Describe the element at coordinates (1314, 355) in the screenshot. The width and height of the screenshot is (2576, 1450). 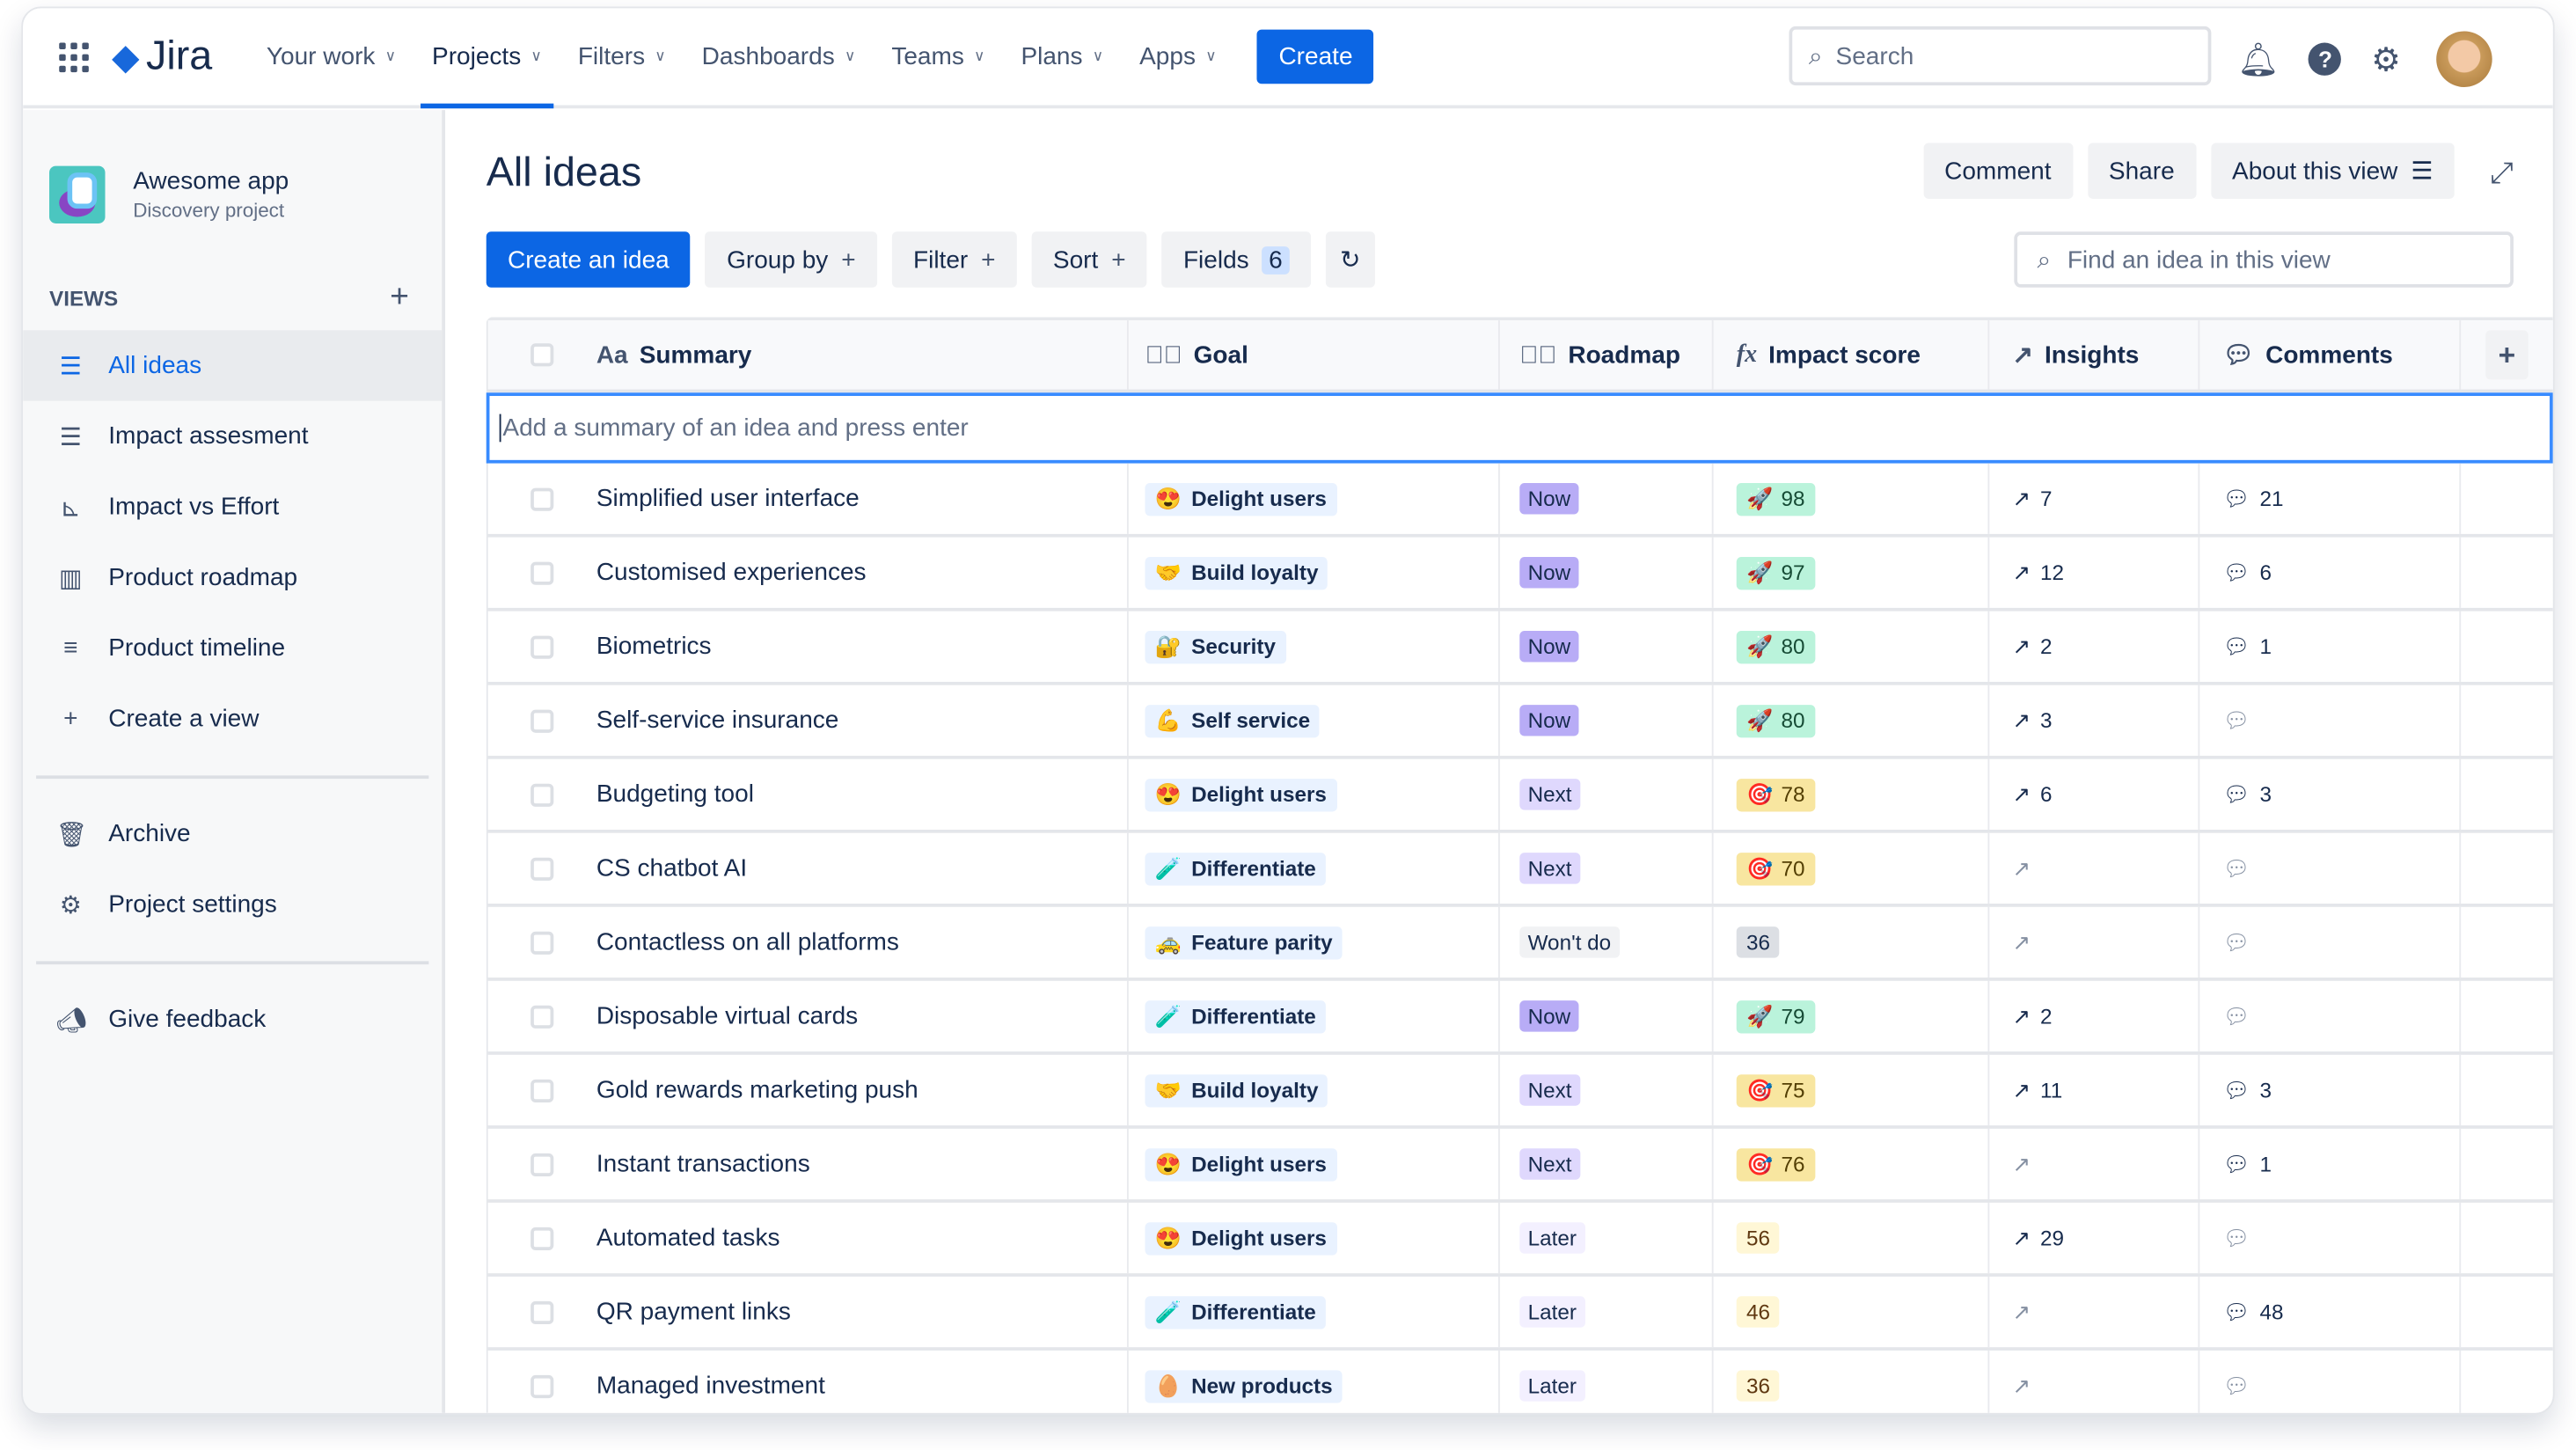
I see `column-goal: ⌄⃝ Goal` at that location.